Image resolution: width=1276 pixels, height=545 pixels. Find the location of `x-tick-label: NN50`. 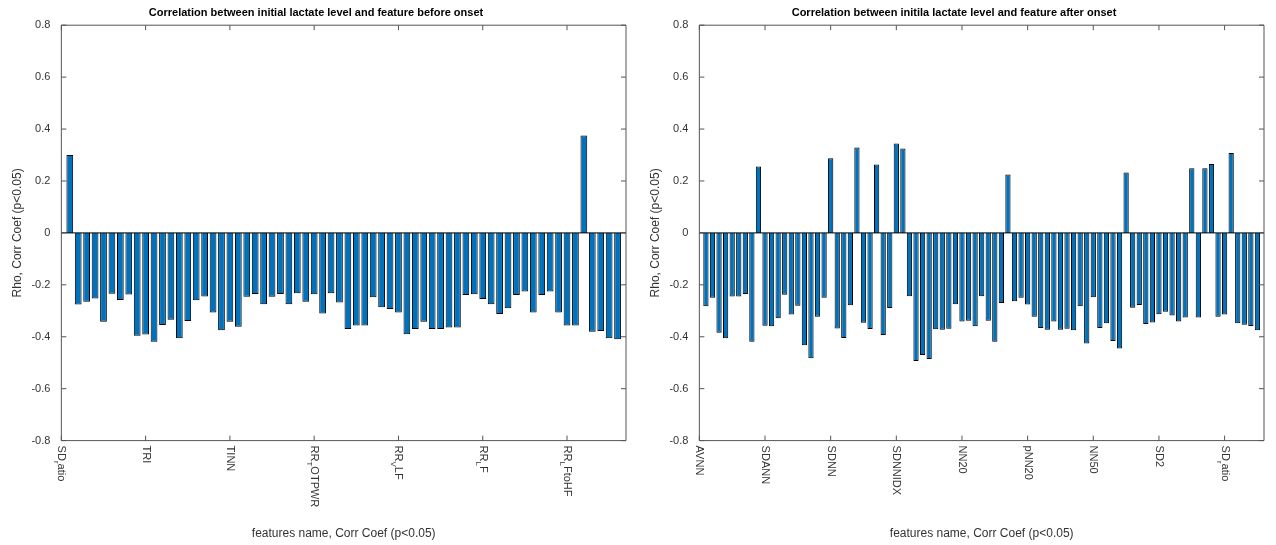

x-tick-label: NN50 is located at coordinates (1094, 459).